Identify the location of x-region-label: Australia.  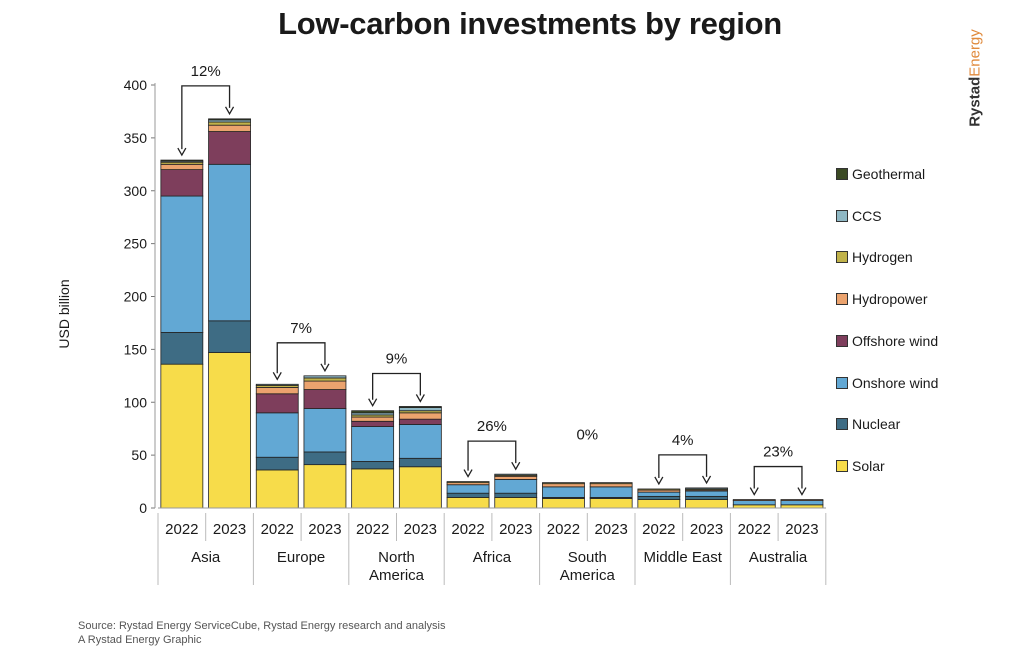
(778, 557).